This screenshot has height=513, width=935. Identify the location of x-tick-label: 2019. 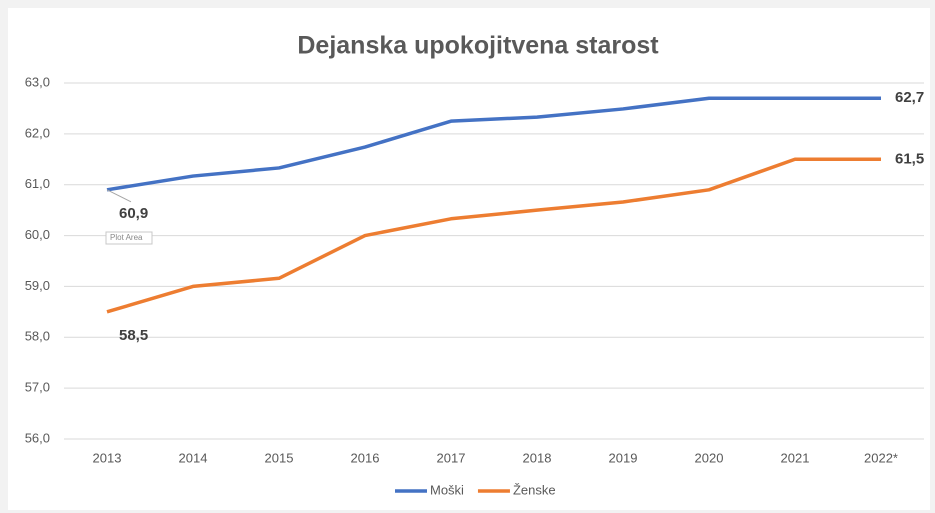
(623, 457).